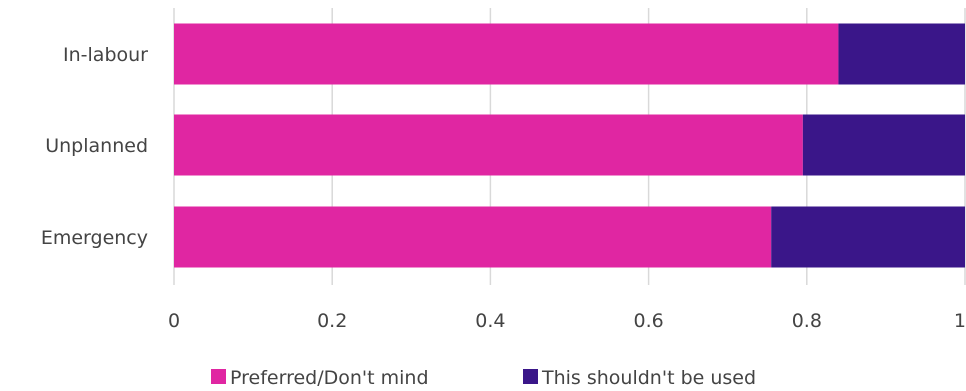 This screenshot has width=966, height=391. Describe the element at coordinates (94, 238) in the screenshot. I see `category-label-2: Emergency` at that location.